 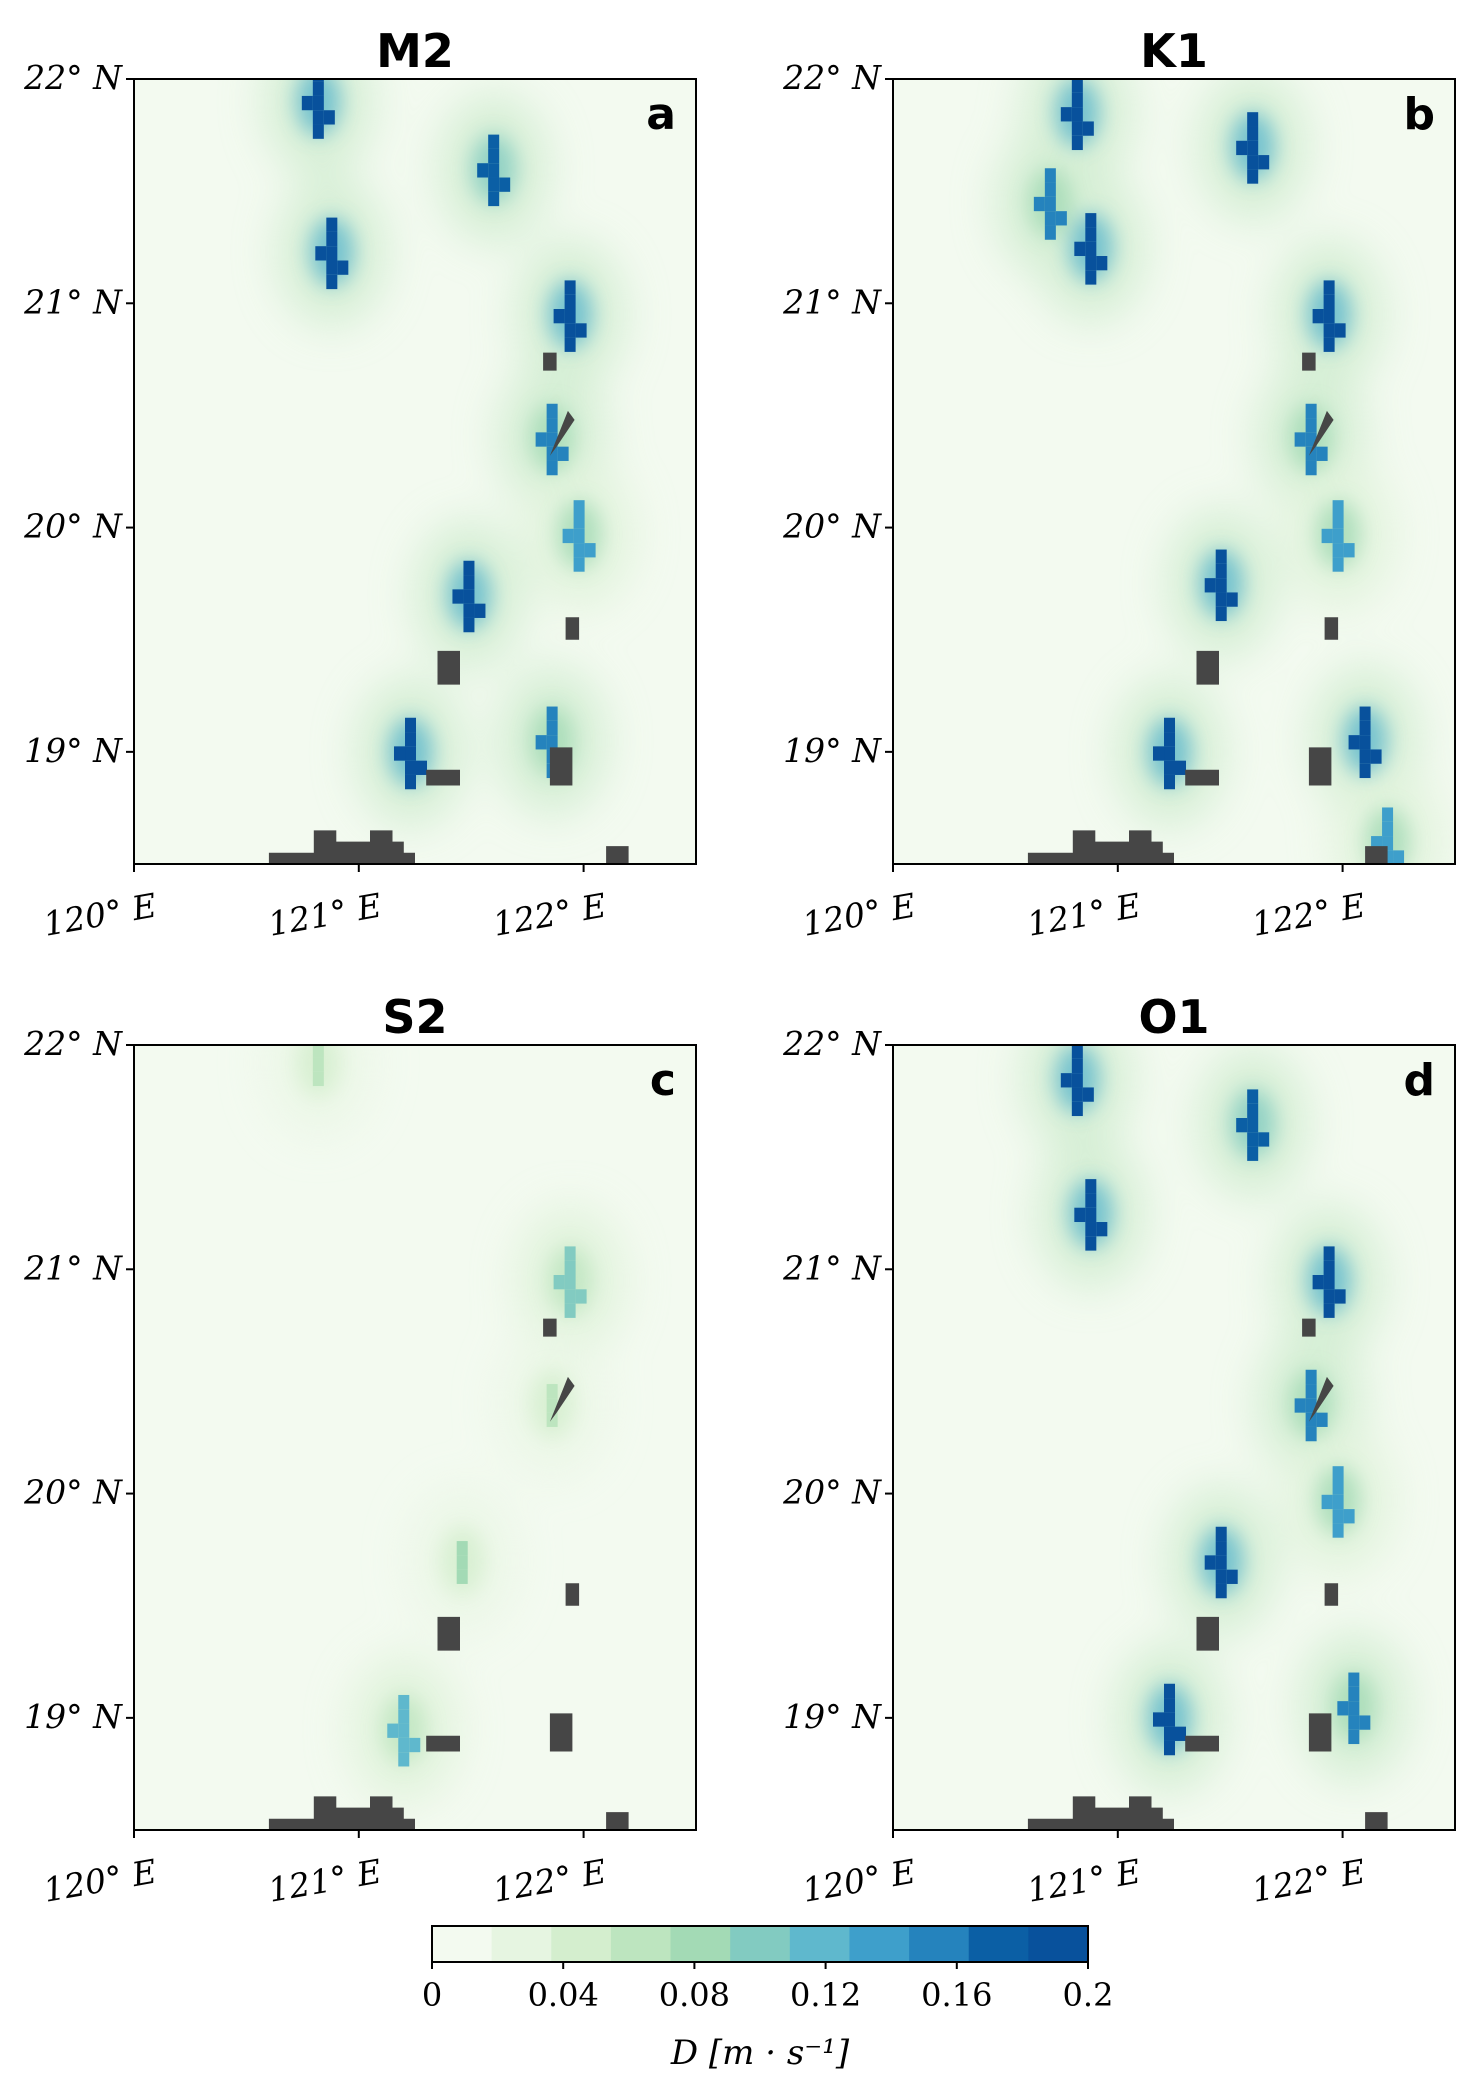 What do you see at coordinates (549, 1881) in the screenshot?
I see `x-tick-label: 122° E` at bounding box center [549, 1881].